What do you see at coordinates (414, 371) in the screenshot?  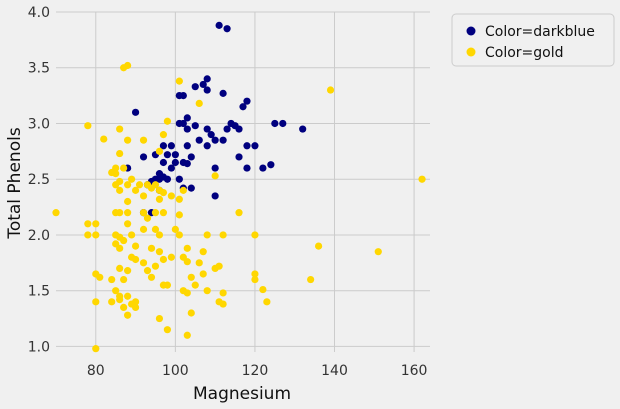 I see `x-tick-label: 160` at bounding box center [414, 371].